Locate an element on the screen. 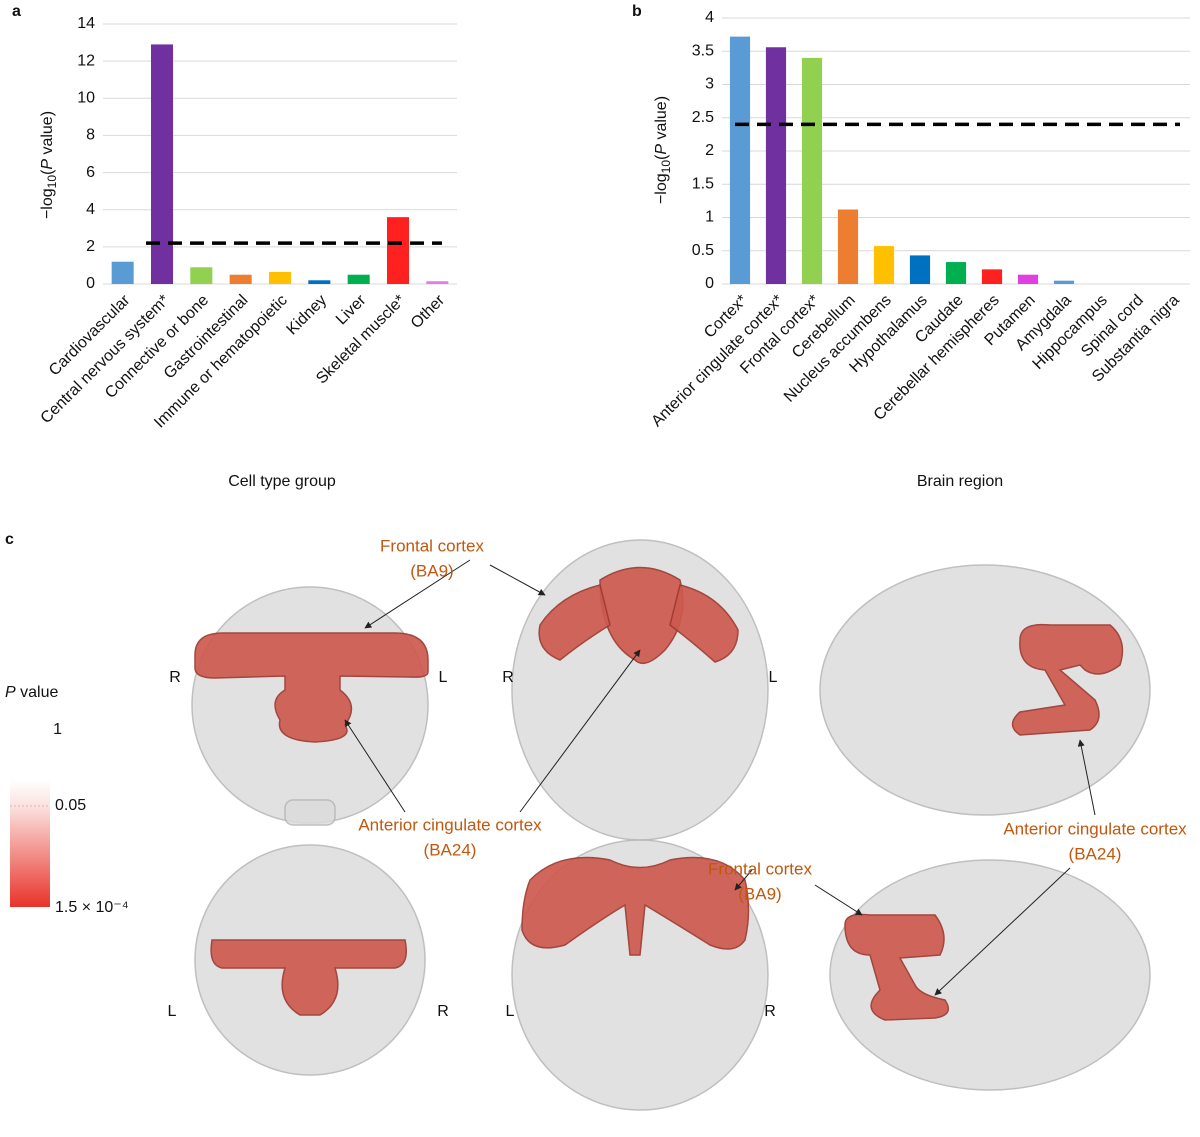 This screenshot has width=1200, height=1137. x-tick-label: Other is located at coordinates (428, 311).